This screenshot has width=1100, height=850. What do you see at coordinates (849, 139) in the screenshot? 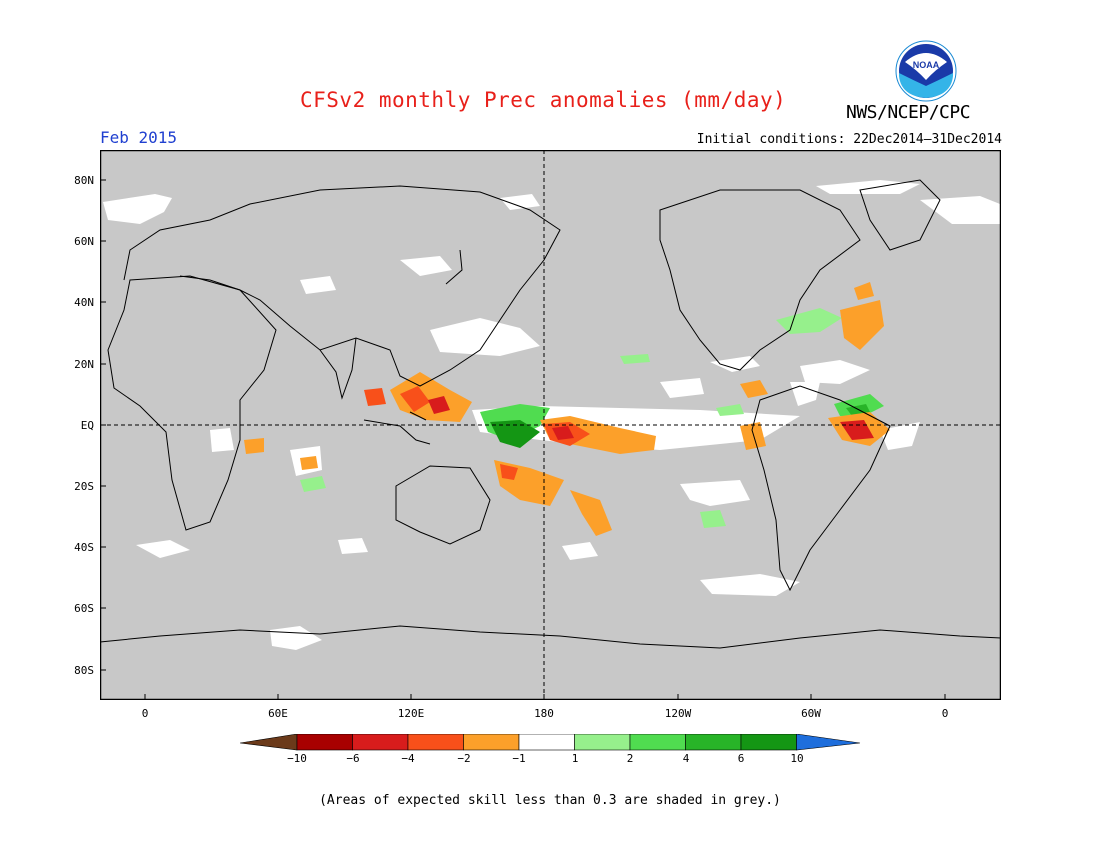
I see `initial-conditions-label: Initial conditions: 22Dec2014–31Dec2014` at bounding box center [849, 139].